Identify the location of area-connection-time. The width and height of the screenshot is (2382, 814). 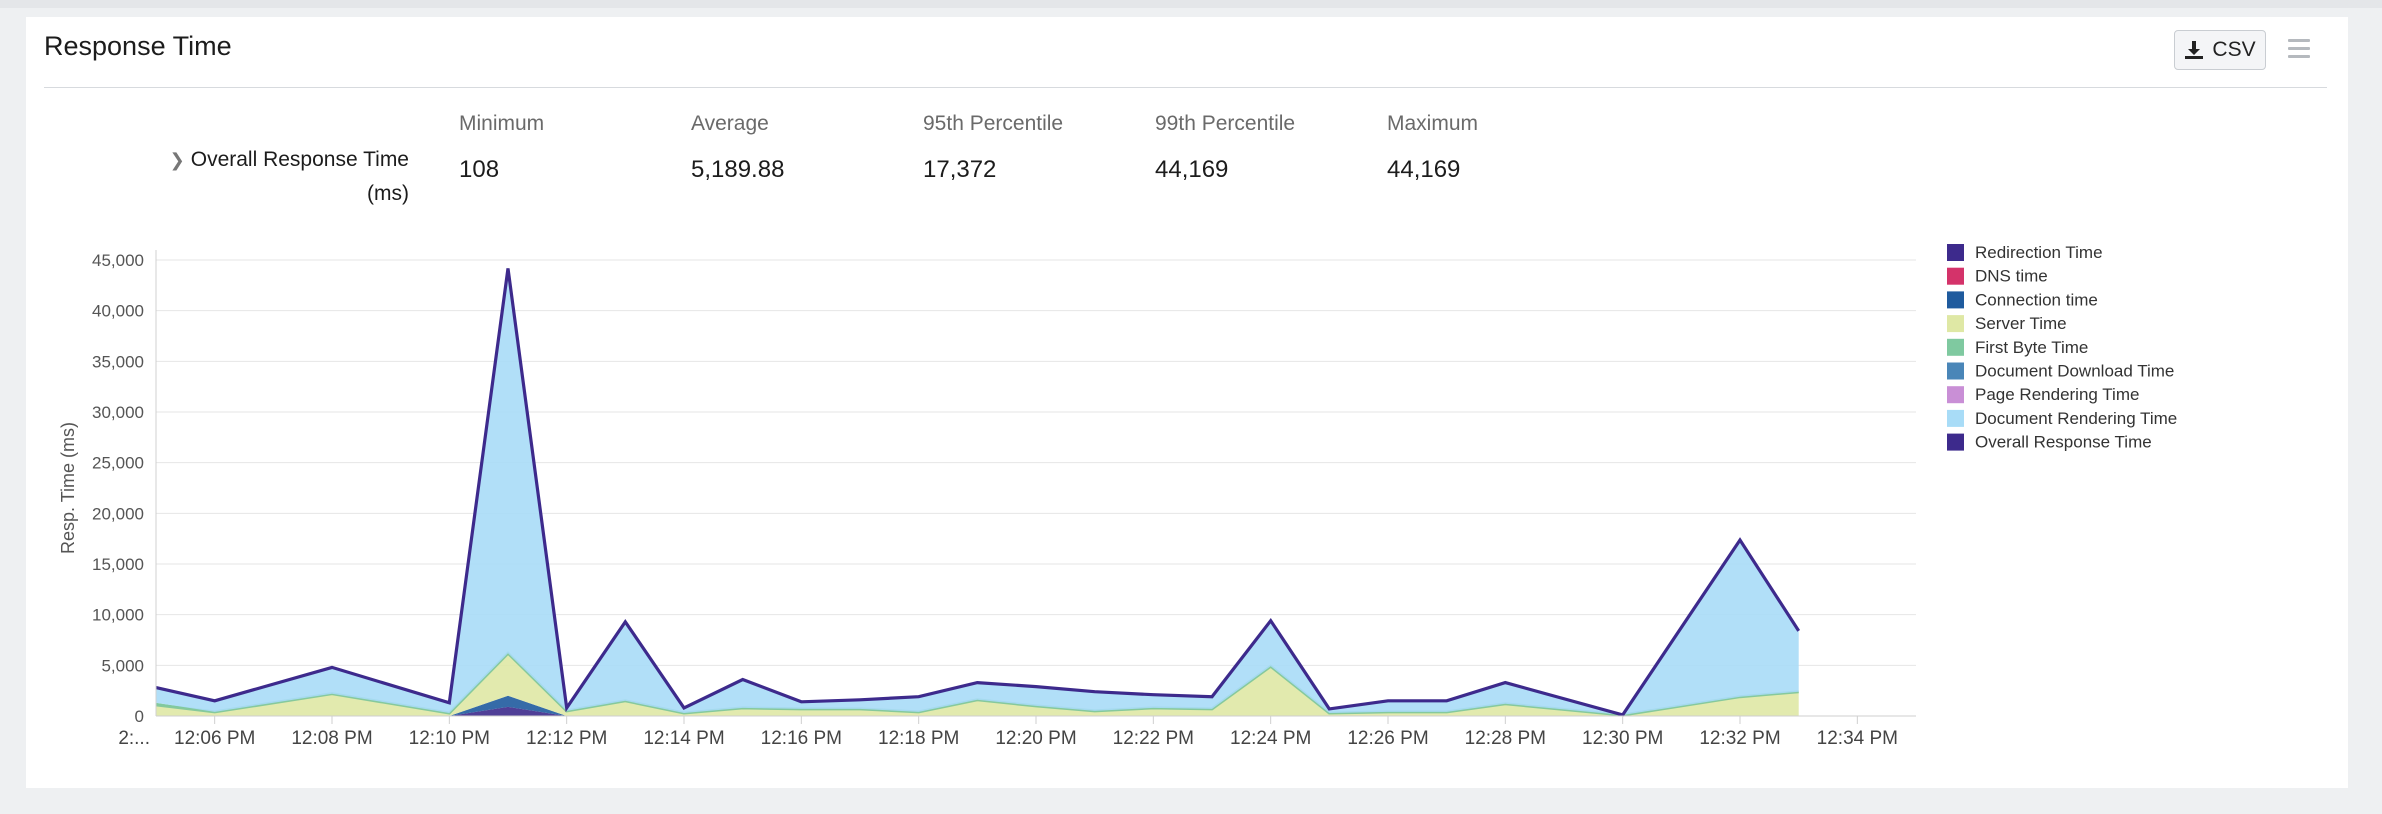
(977, 705).